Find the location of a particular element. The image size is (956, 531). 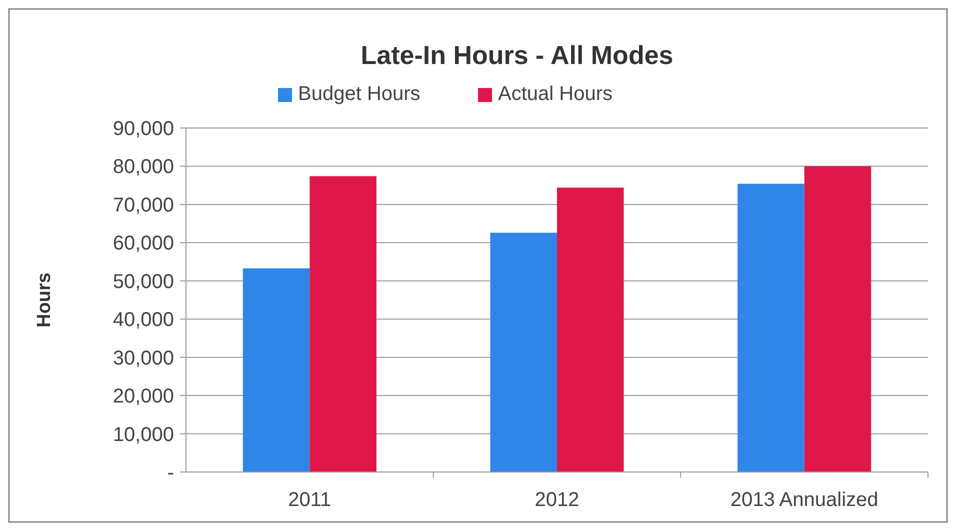

legend-label: Budget Hours is located at coordinates (359, 94).